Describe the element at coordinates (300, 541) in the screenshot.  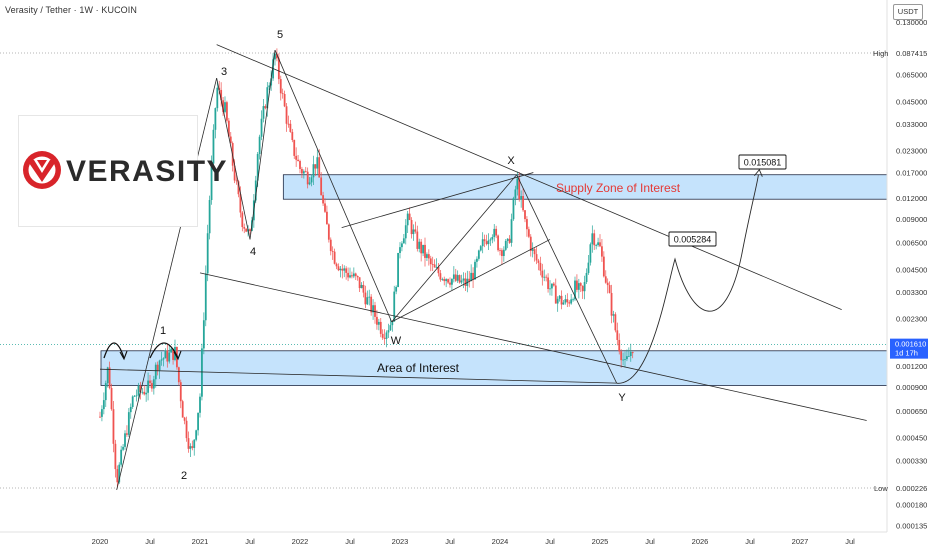
I see `x-tick-label: 2022` at that location.